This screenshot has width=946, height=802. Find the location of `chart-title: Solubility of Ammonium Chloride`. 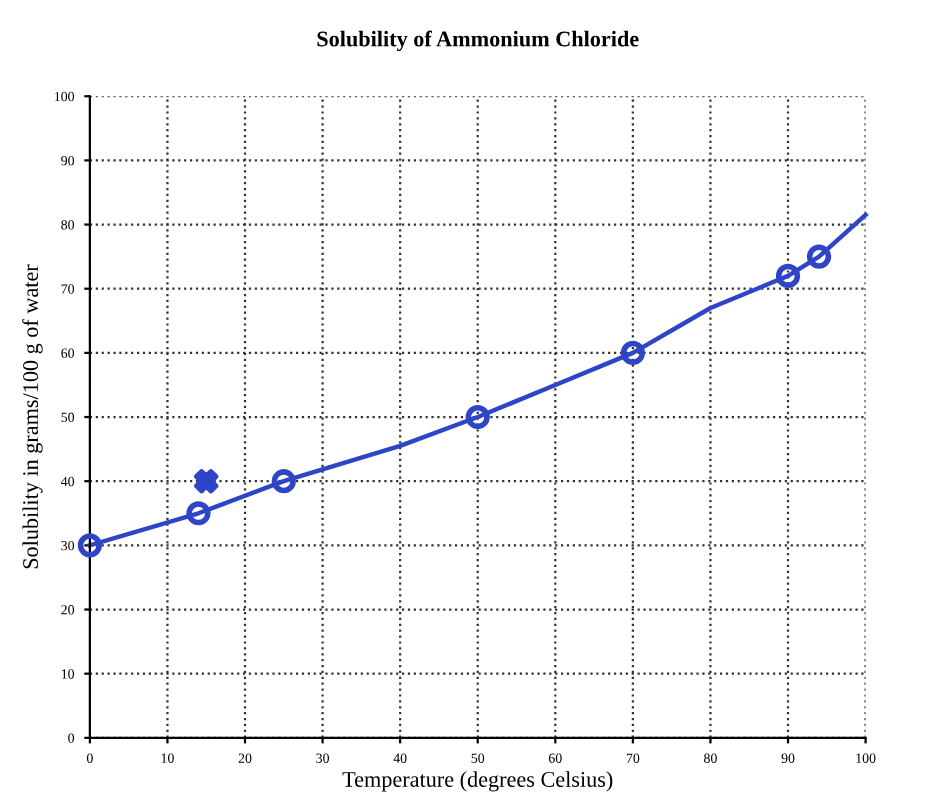

chart-title: Solubility of Ammonium Chloride is located at coordinates (478, 41).